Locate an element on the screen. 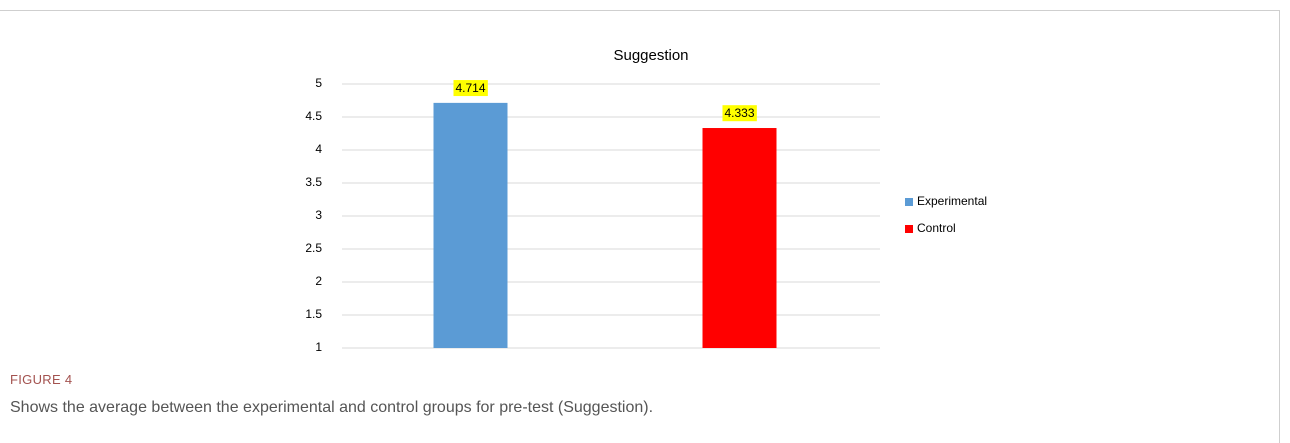  chart-title: Suggestion is located at coordinates (650, 55).